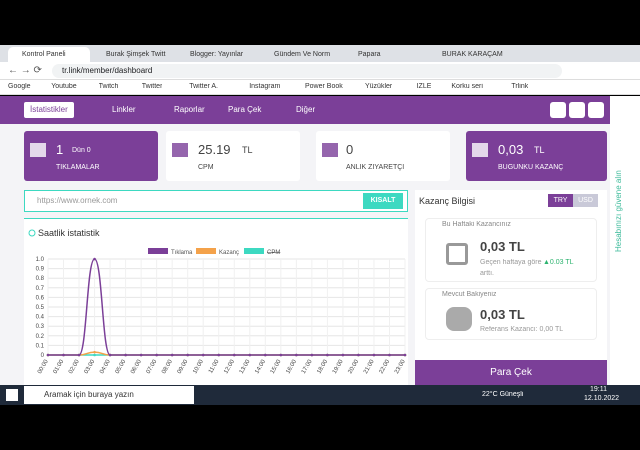 Image resolution: width=640 pixels, height=450 pixels. Describe the element at coordinates (40, 270) in the screenshot. I see `y-tick-label: 0.9` at that location.